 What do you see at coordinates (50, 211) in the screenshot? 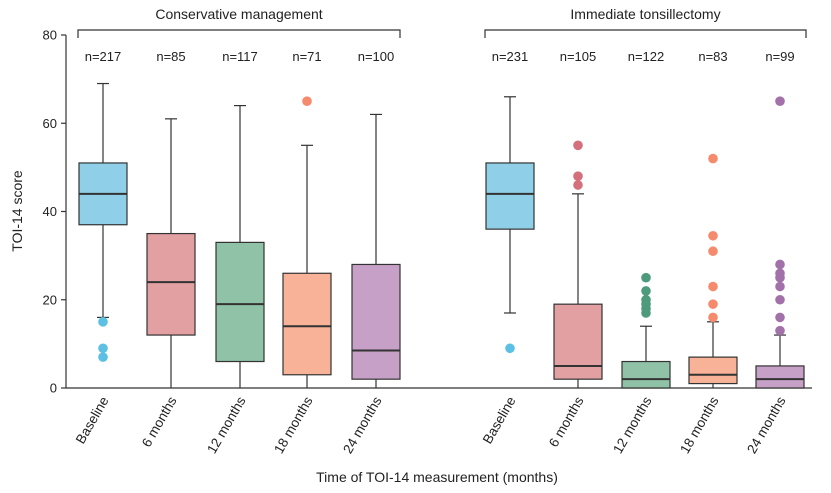
I see `y-tick-label: 40` at bounding box center [50, 211].